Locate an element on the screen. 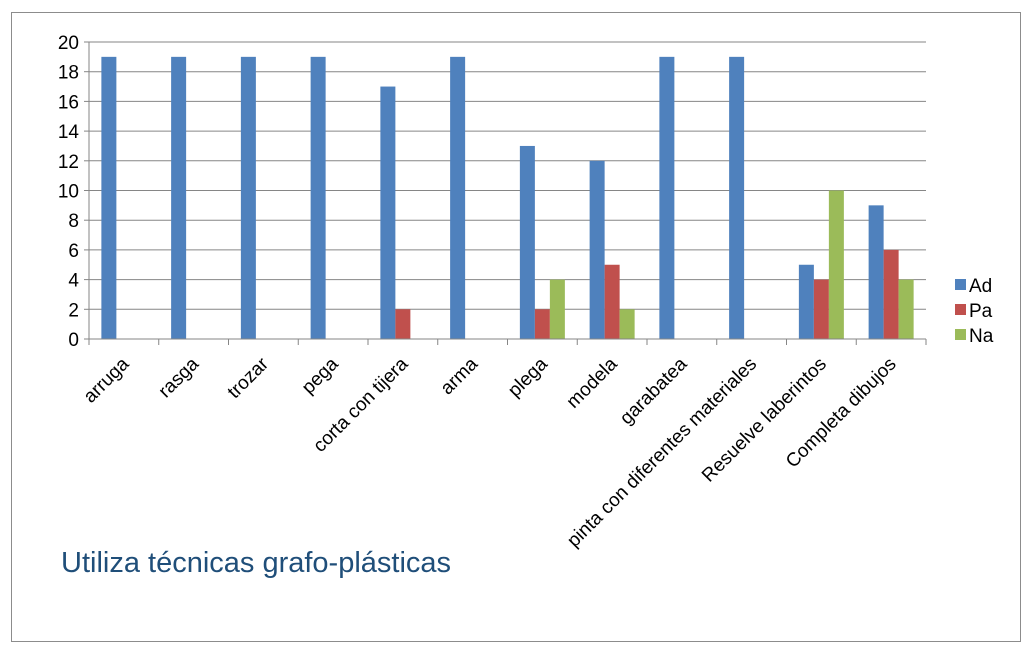  y-tick-label: 10 is located at coordinates (68, 192).